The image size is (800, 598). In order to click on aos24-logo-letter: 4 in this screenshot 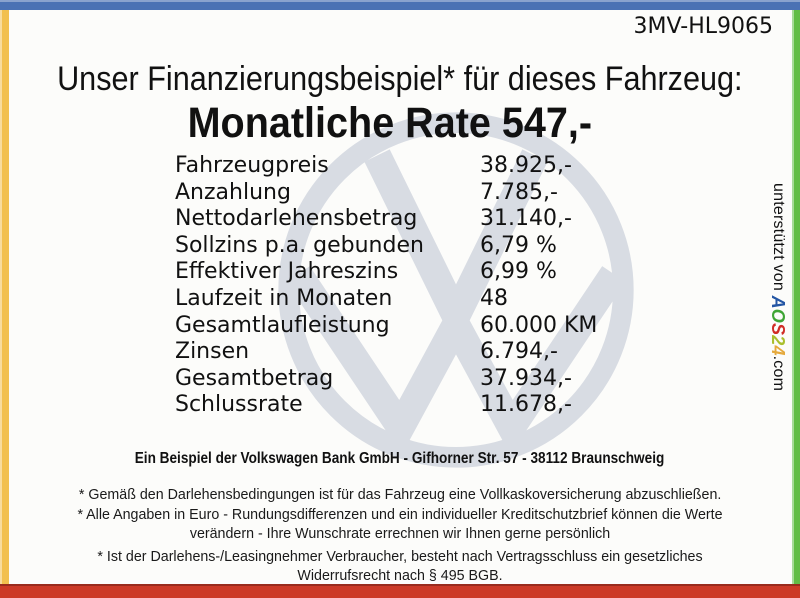, I will do `click(778, 350)`.